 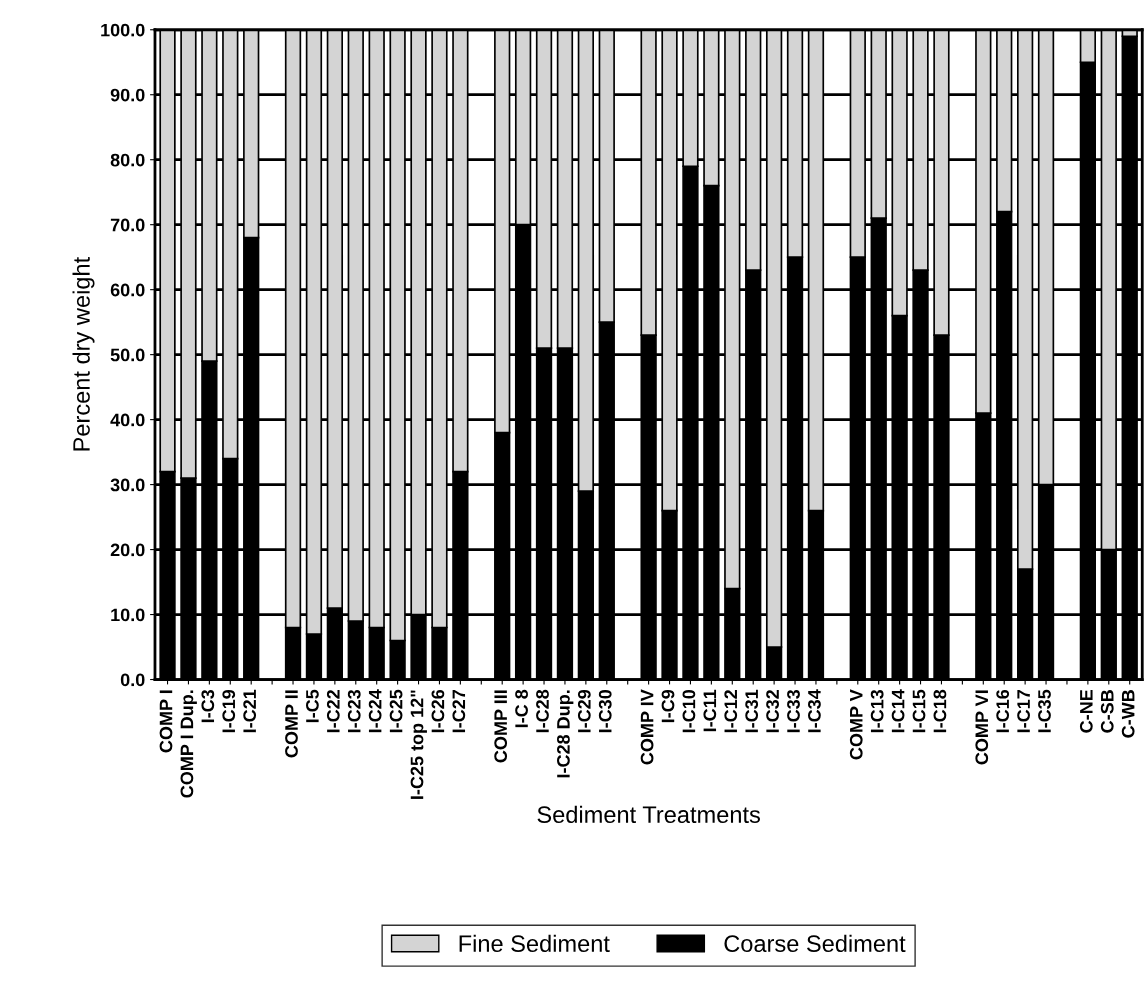 I want to click on x-tick-label: I-C30, so click(x=605, y=711).